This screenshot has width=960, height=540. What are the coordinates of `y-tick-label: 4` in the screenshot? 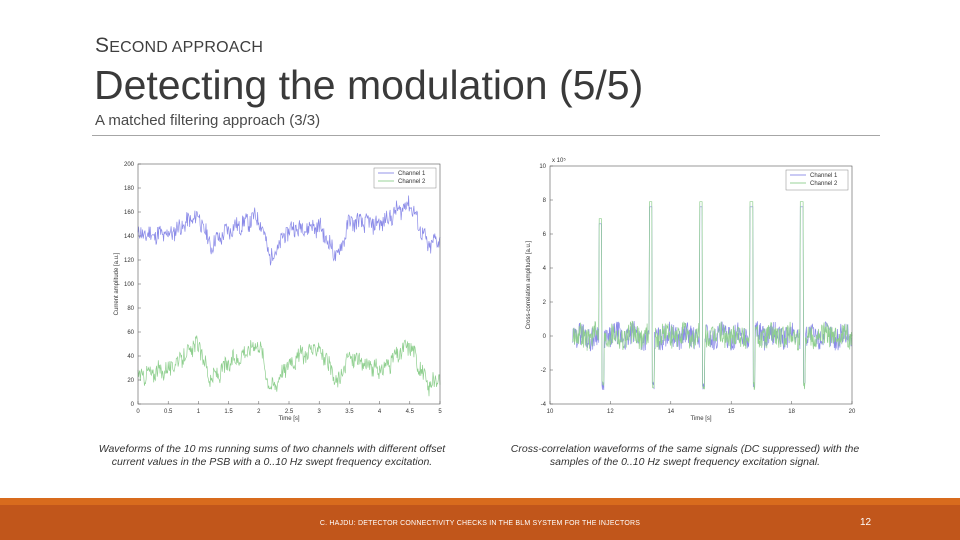 It's located at (545, 269).